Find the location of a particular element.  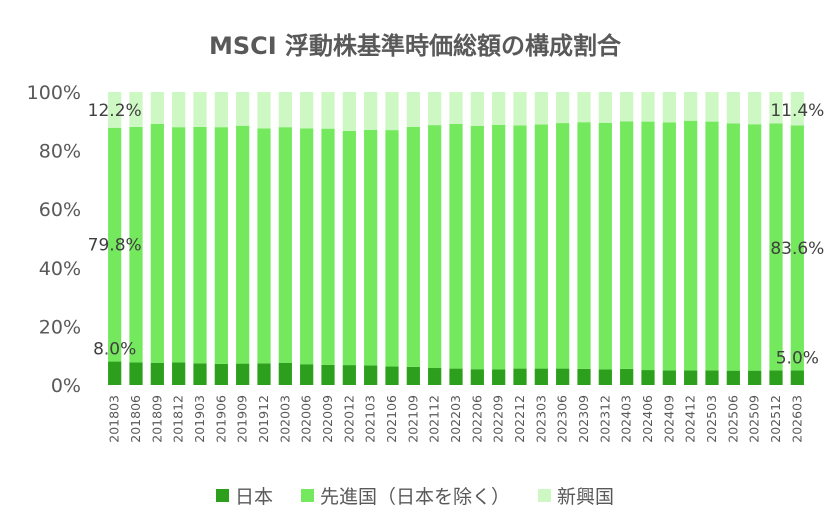

x-tick-label: 202106 is located at coordinates (391, 419).